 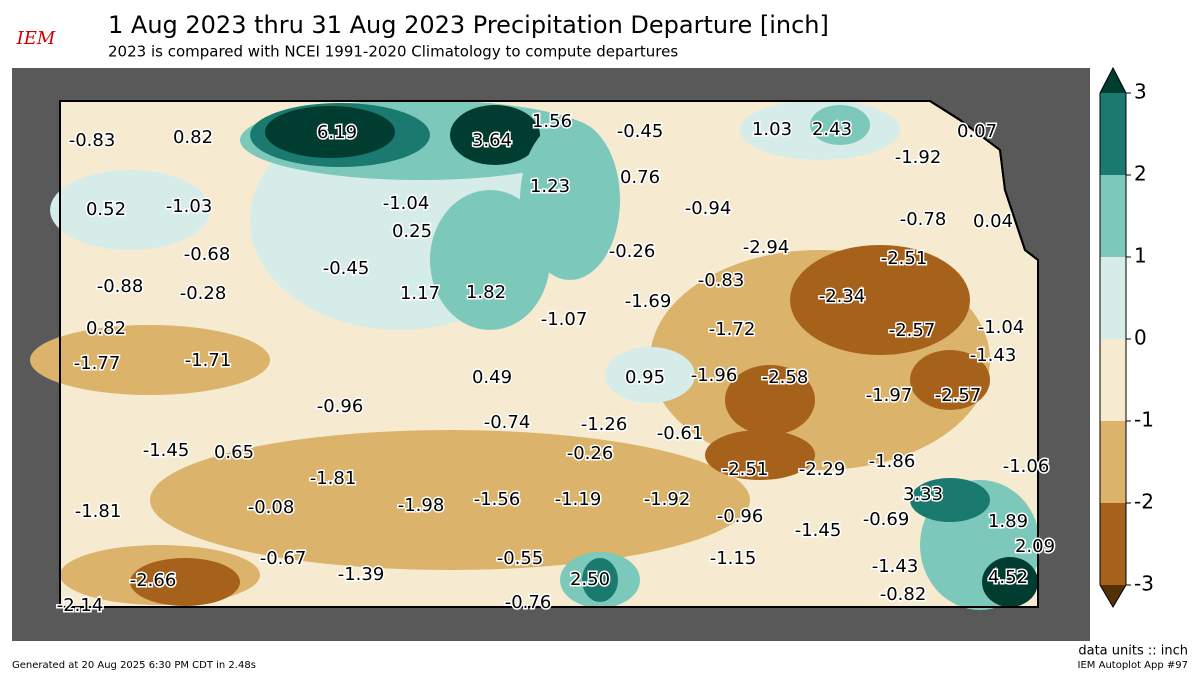 I want to click on station-value: 1.89, so click(x=1008, y=521).